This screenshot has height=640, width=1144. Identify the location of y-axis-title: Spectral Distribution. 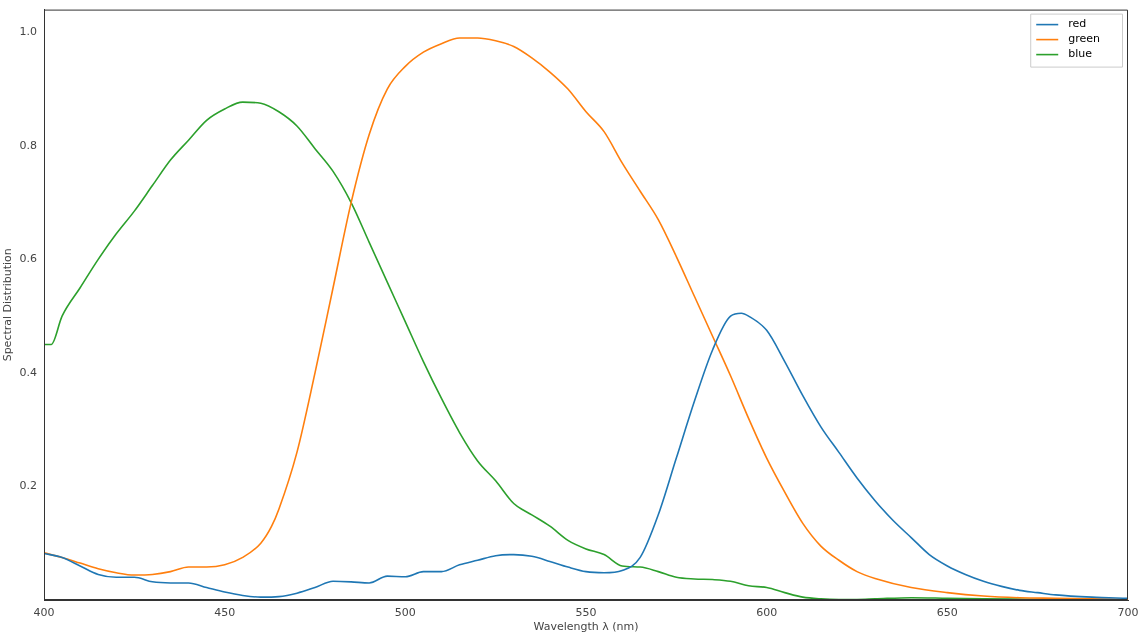
(8, 305).